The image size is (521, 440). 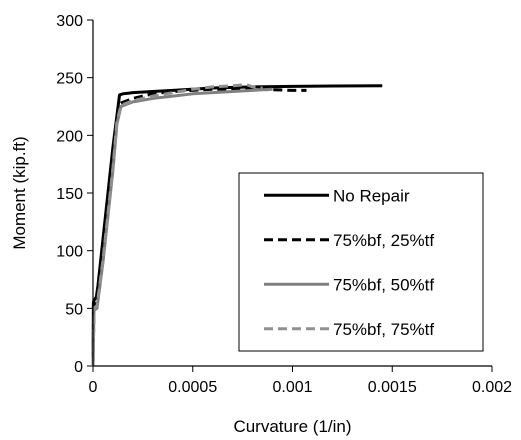 What do you see at coordinates (383, 284) in the screenshot?
I see `legend-label-3: 75%bf, 50%tf` at bounding box center [383, 284].